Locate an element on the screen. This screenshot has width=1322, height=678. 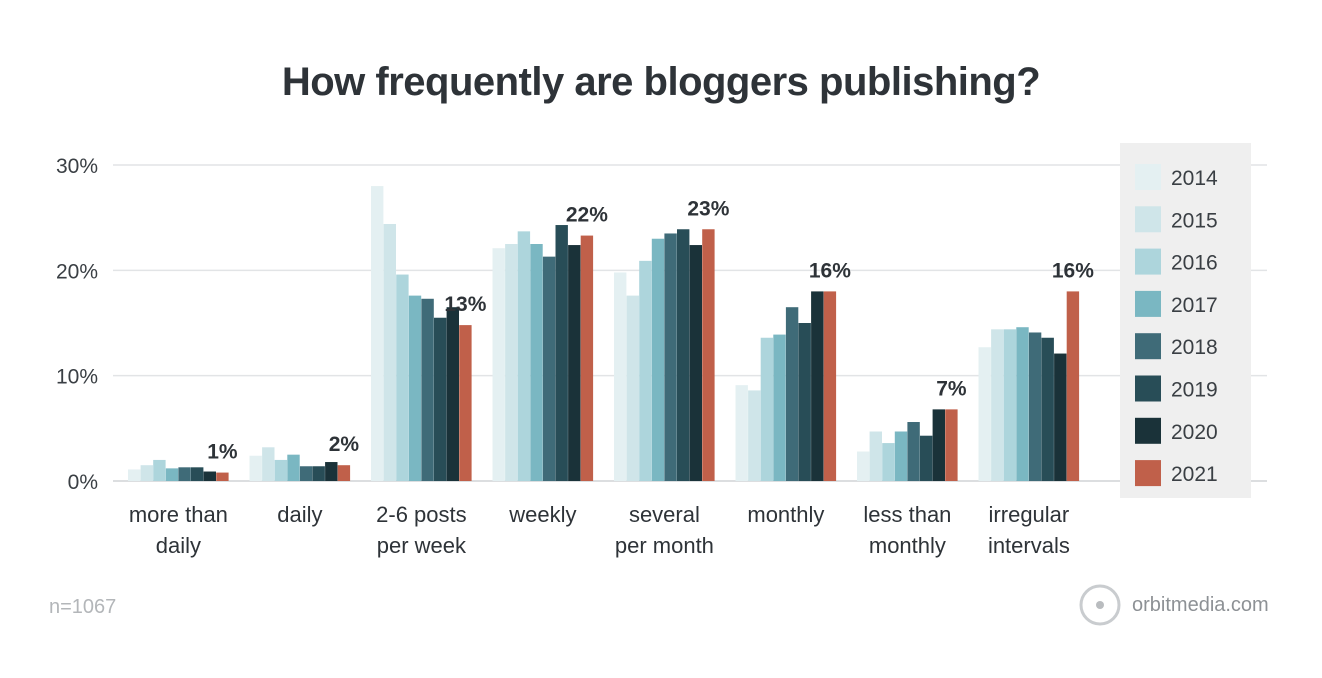
chart-title: How frequently are bloggers publishing? is located at coordinates (661, 82).